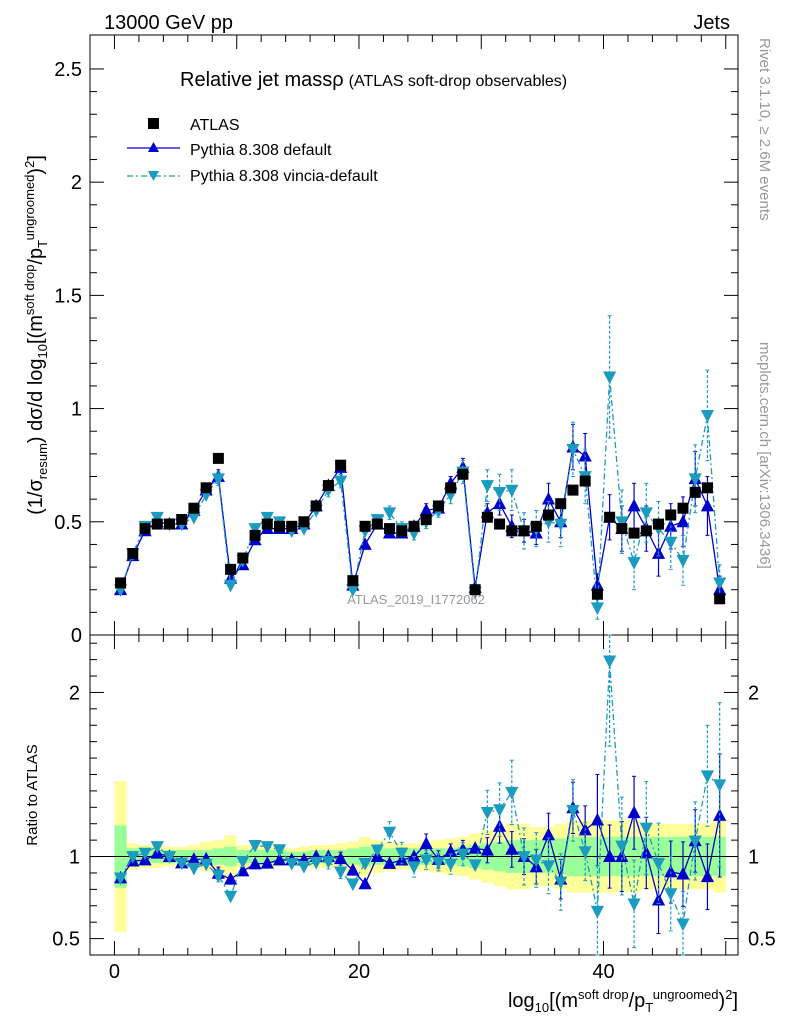  What do you see at coordinates (762, 940) in the screenshot?
I see `ratio-y-tick-label-right: 0.5` at bounding box center [762, 940].